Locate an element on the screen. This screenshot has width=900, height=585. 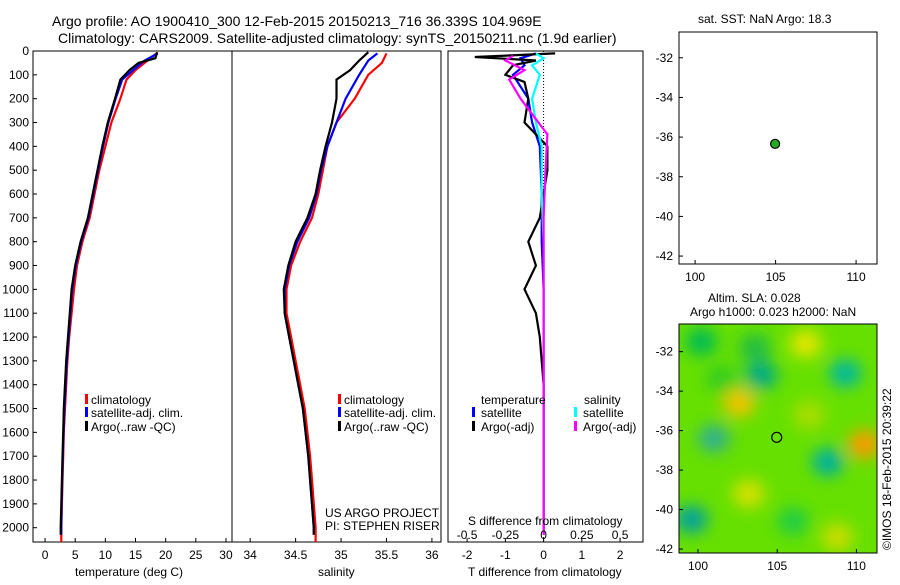
x-tick-label: 25 is located at coordinates (196, 555).